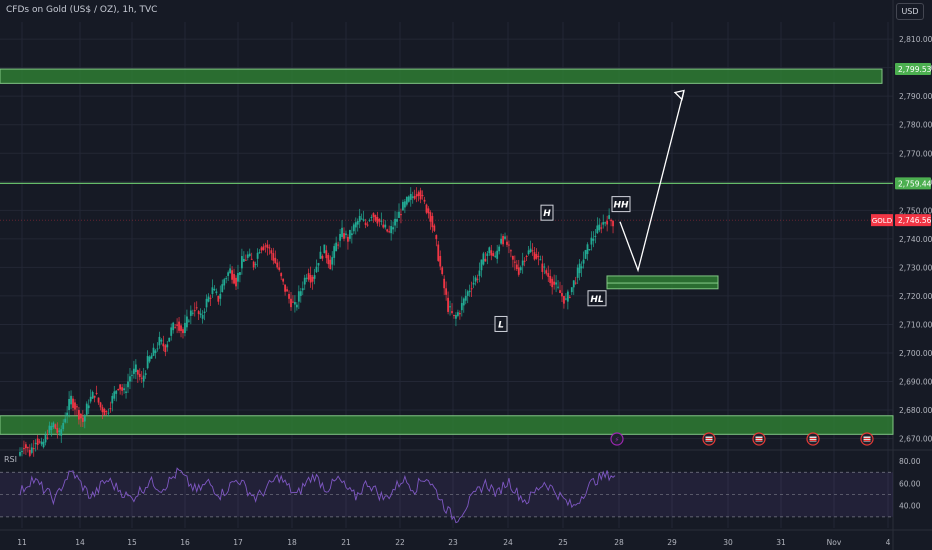  What do you see at coordinates (447, 425) in the screenshot?
I see `support-zone` at bounding box center [447, 425].